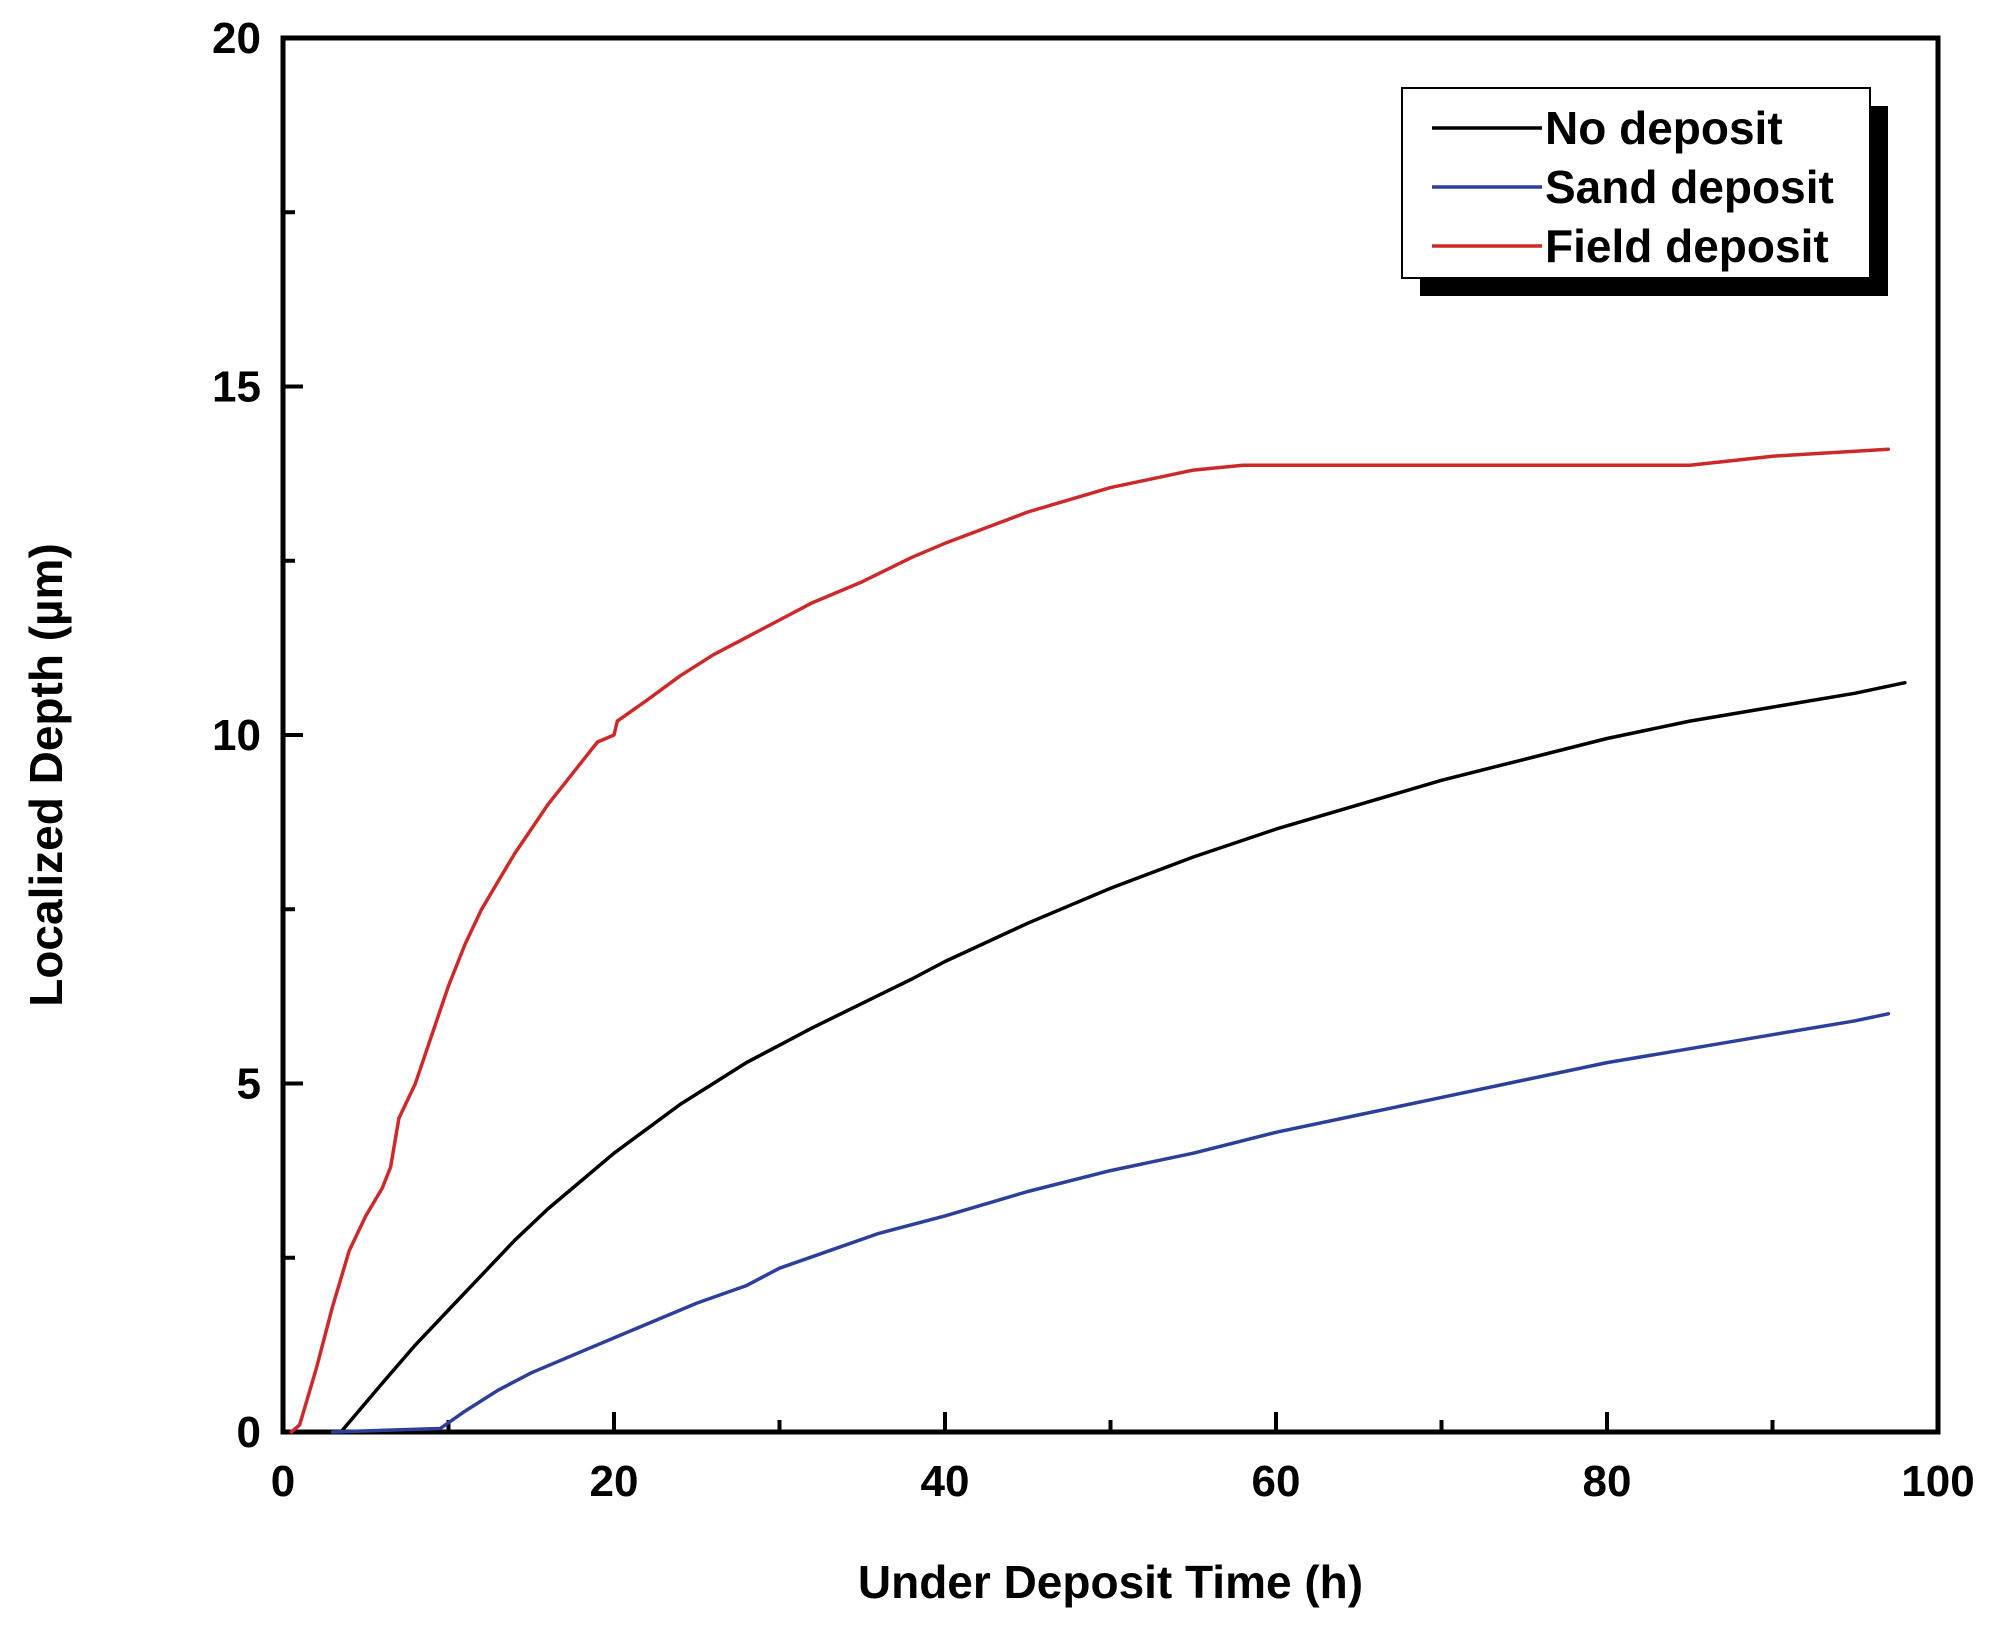  I want to click on y-tick-label: 5, so click(249, 1084).